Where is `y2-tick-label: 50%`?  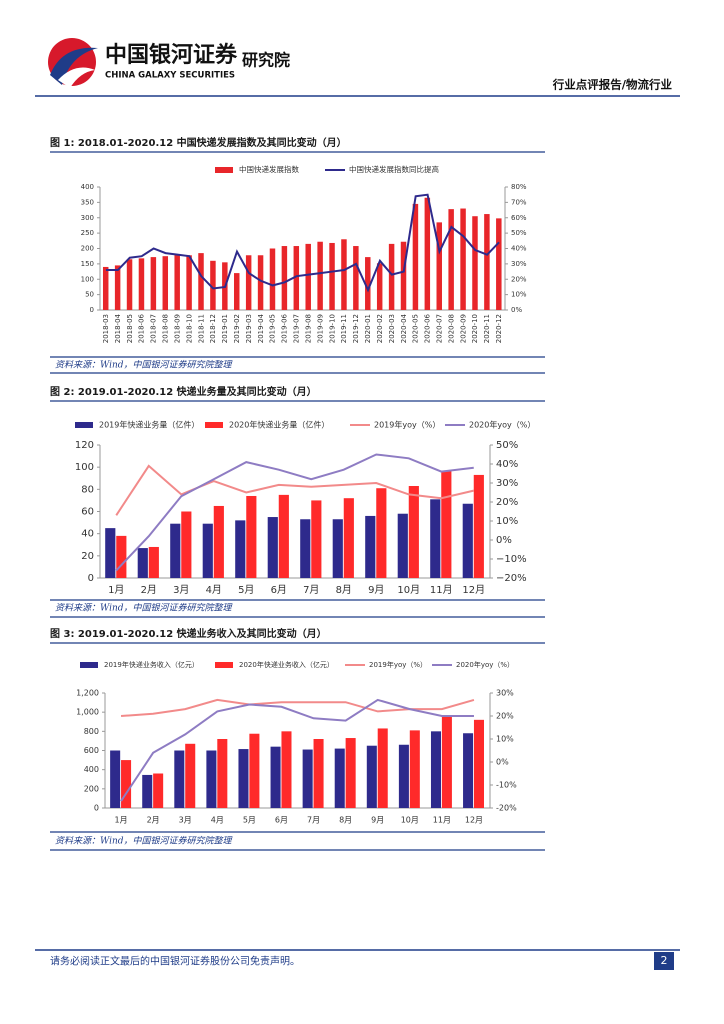 y2-tick-label: 50% is located at coordinates (507, 445).